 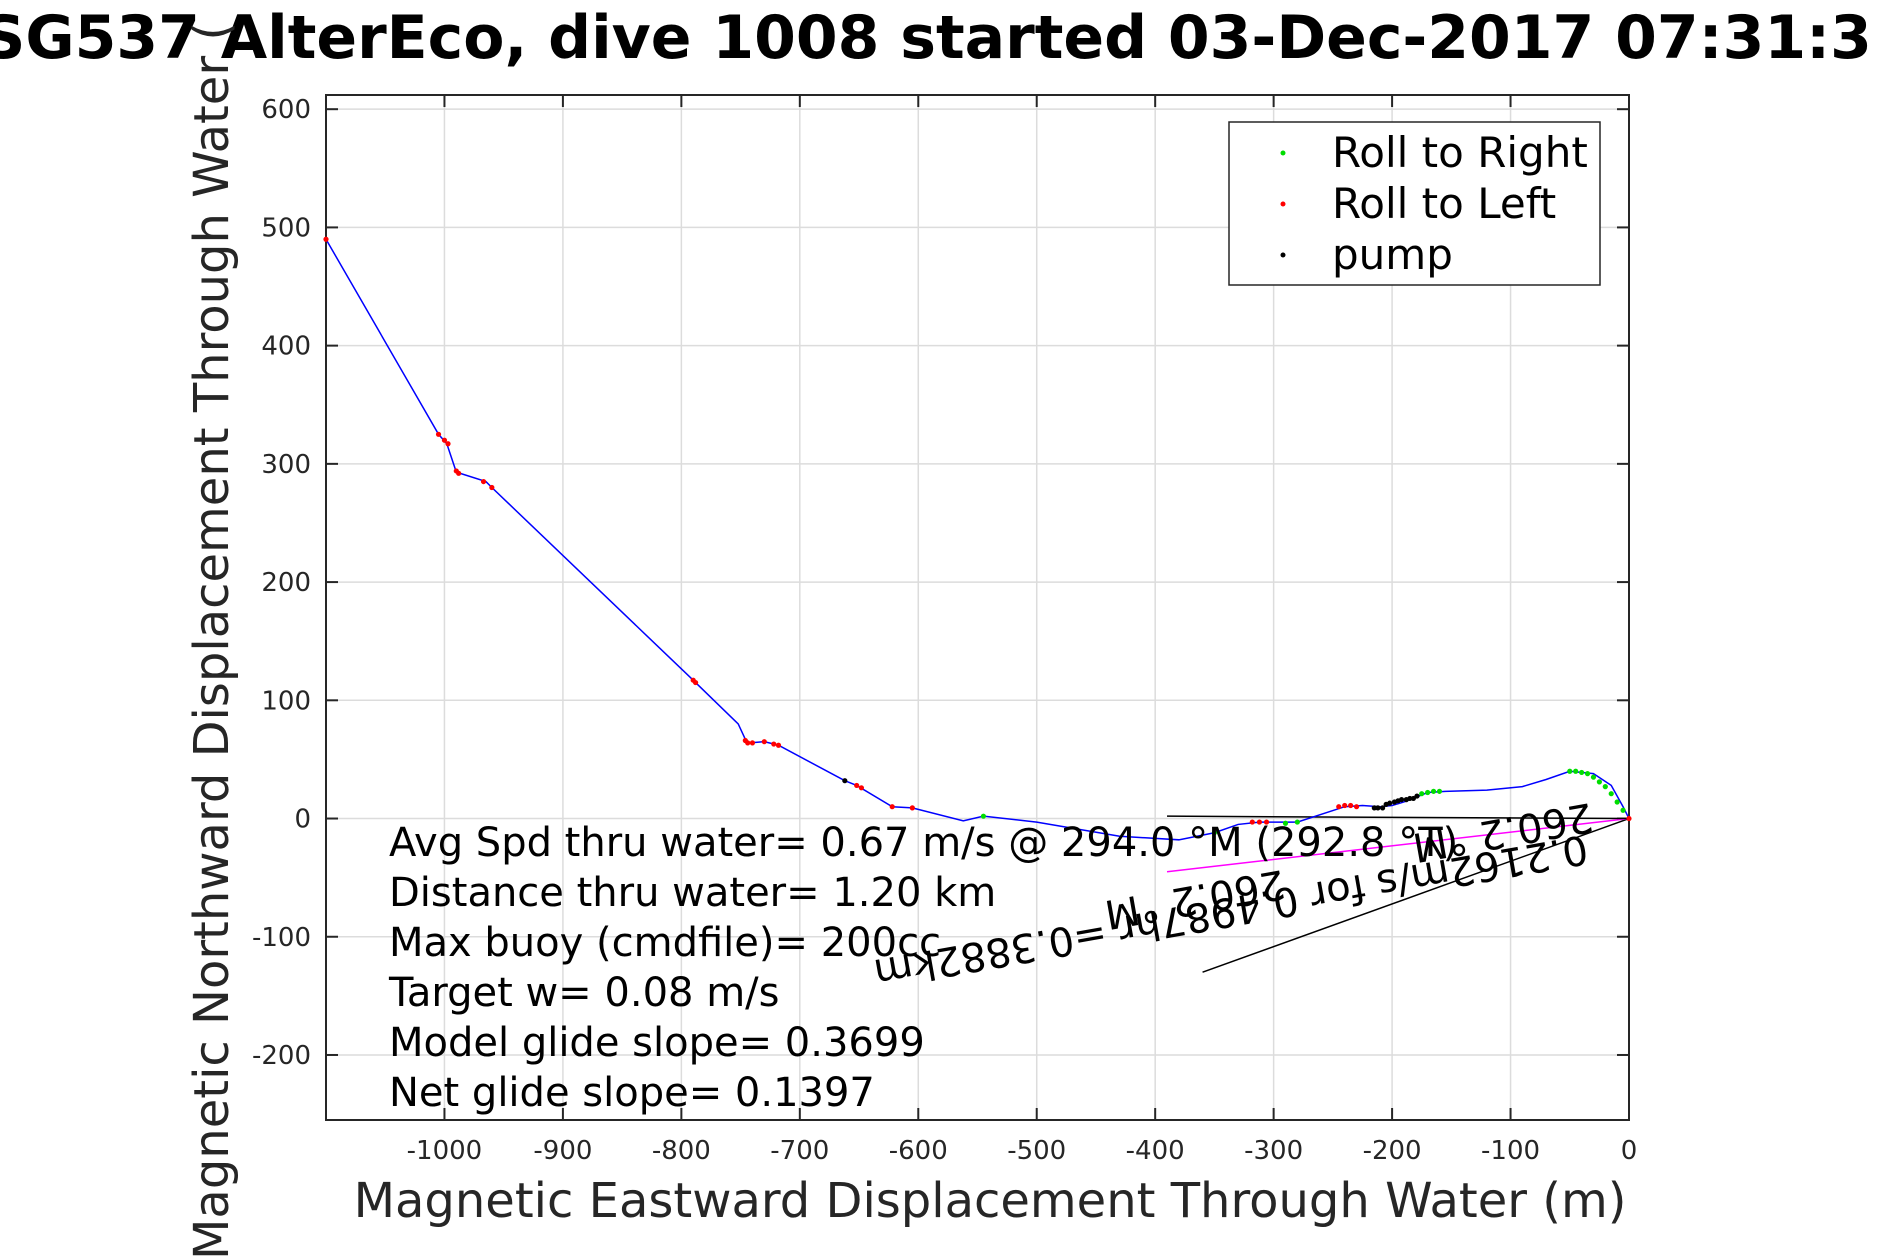 I want to click on annotation-line: Target w= 0.08 m/s, so click(x=583, y=993).